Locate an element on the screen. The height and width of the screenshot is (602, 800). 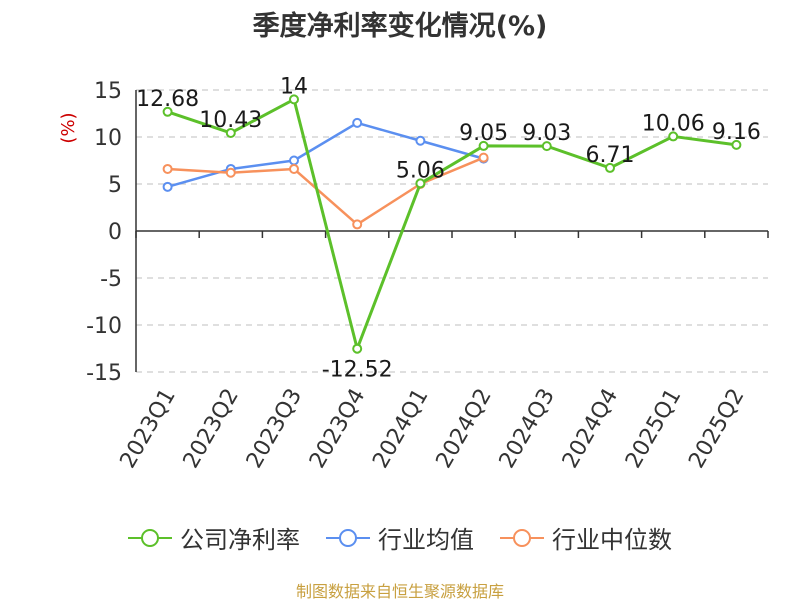
y-tick-label: 10 is located at coordinates (108, 138).